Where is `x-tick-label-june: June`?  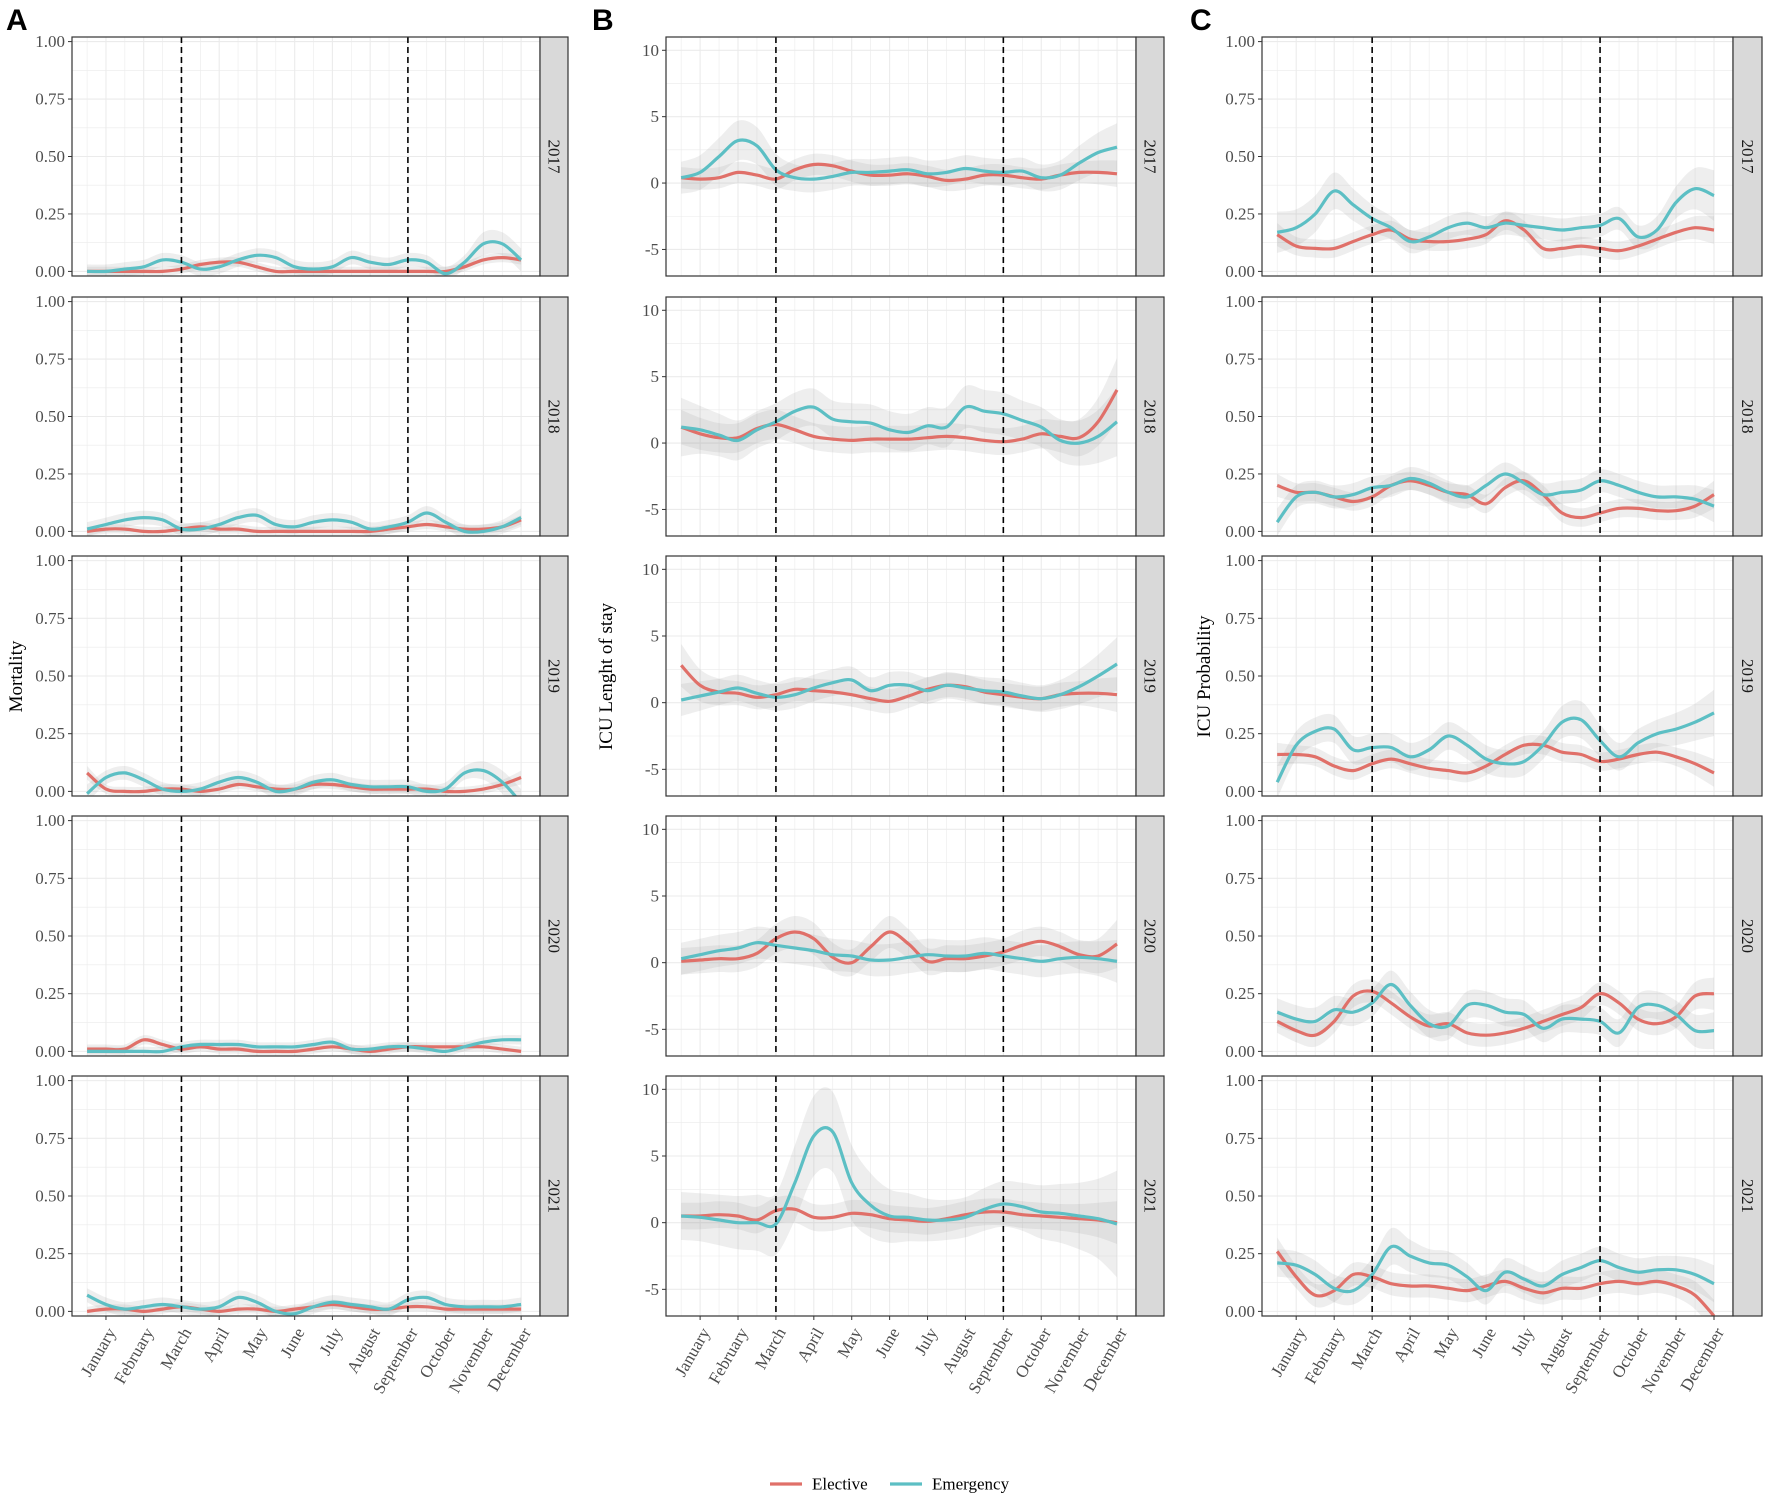 x-tick-label-june: June is located at coordinates (1484, 1343).